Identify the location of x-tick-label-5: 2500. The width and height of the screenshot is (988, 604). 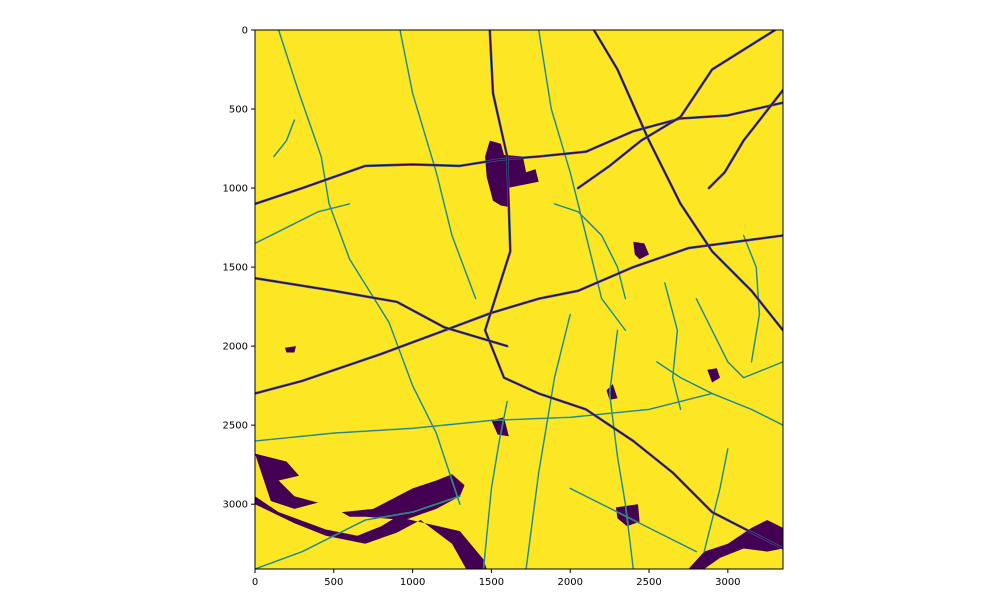
(648, 582).